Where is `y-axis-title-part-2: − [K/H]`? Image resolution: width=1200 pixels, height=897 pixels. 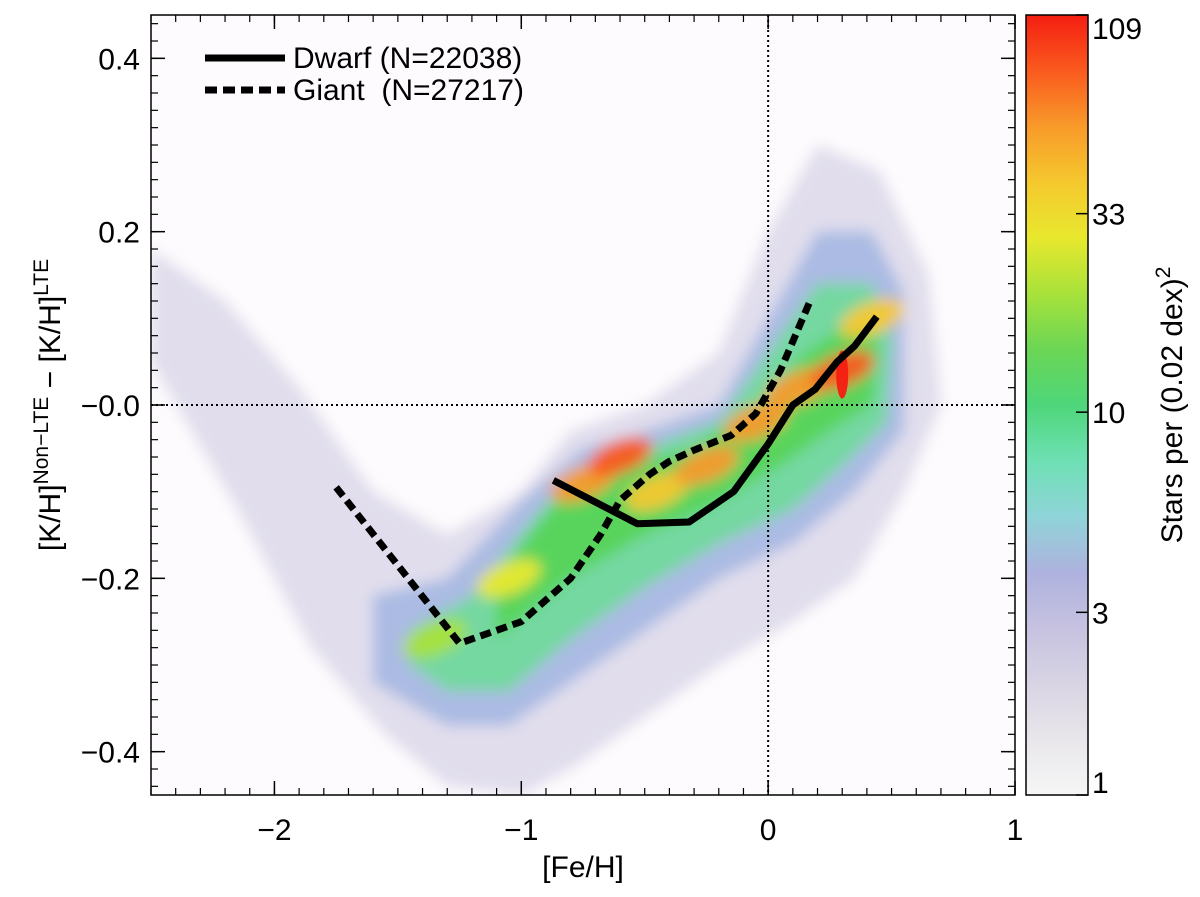
y-axis-title-part-2: − [K/H] is located at coordinates (50, 346).